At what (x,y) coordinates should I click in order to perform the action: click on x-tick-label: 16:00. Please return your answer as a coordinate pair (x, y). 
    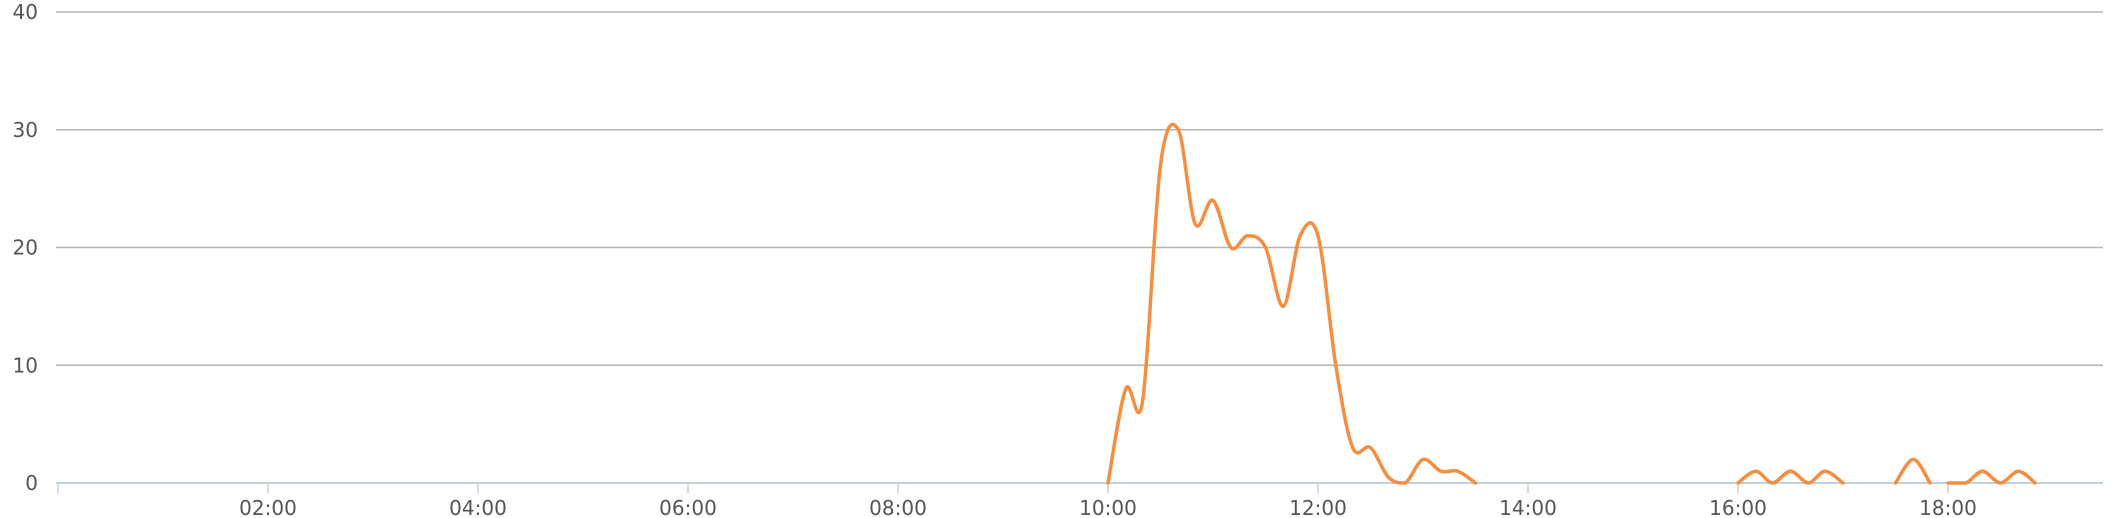
    Looking at the image, I should click on (1738, 507).